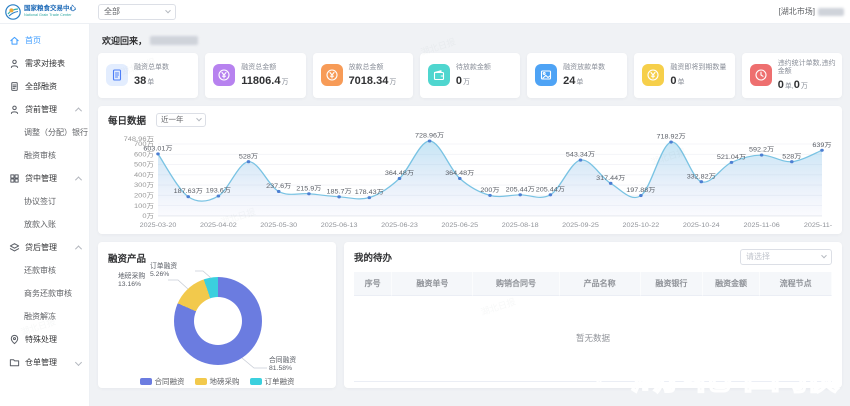 The height and width of the screenshot is (406, 850). What do you see at coordinates (459, 225) in the screenshot?
I see `svg-text: 2025-06-25` at bounding box center [459, 225].